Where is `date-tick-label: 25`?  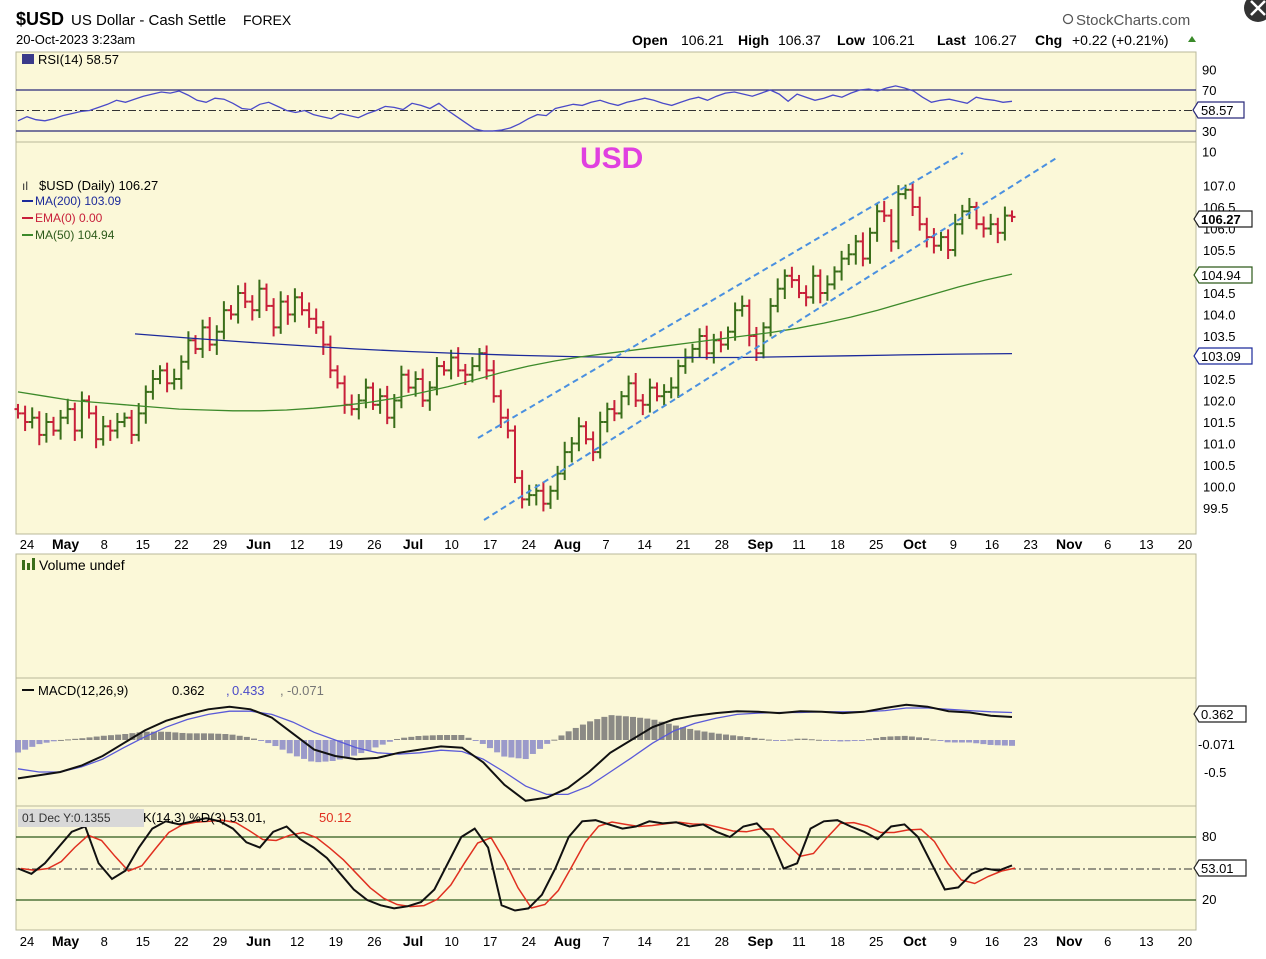 date-tick-label: 25 is located at coordinates (876, 544).